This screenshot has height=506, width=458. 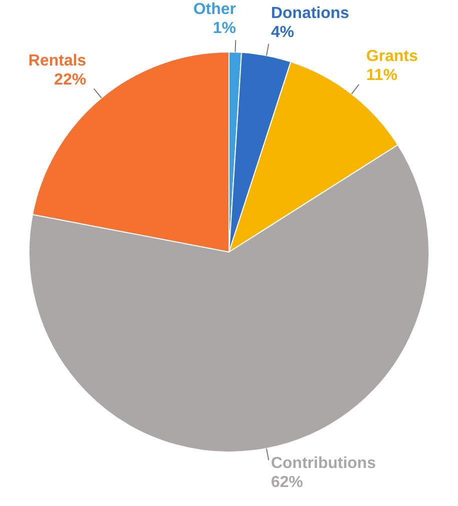 What do you see at coordinates (392, 57) in the screenshot?
I see `slice-label: Grants` at bounding box center [392, 57].